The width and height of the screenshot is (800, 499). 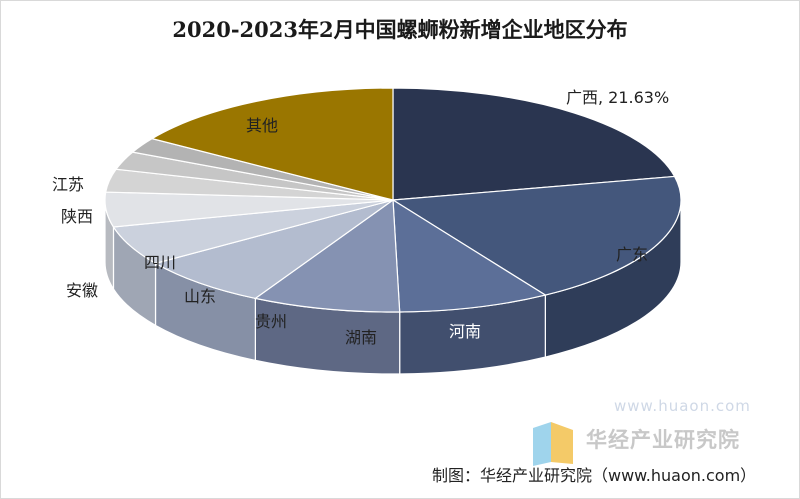 I want to click on slice-label-陕西: 陕西, so click(x=77, y=216).